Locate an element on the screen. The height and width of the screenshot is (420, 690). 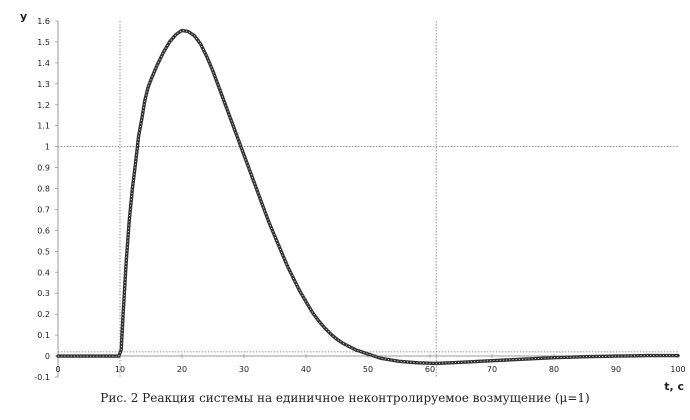
y-tick-label: 0 is located at coordinates (47, 356).